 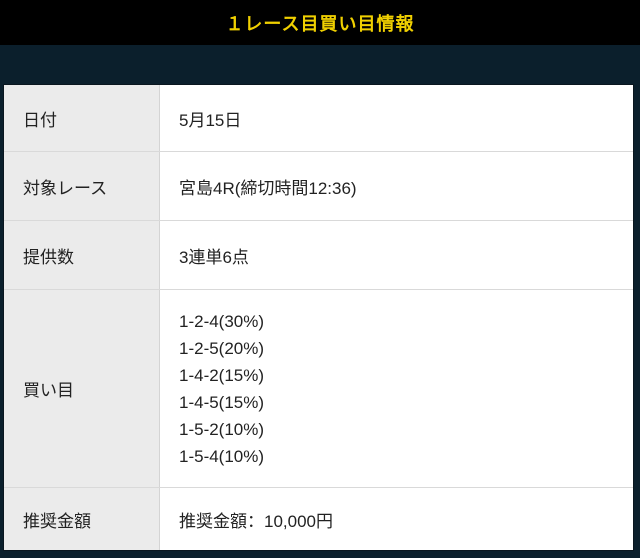 I want to click on pick-line: 1-4-5(15%), so click(x=222, y=402).